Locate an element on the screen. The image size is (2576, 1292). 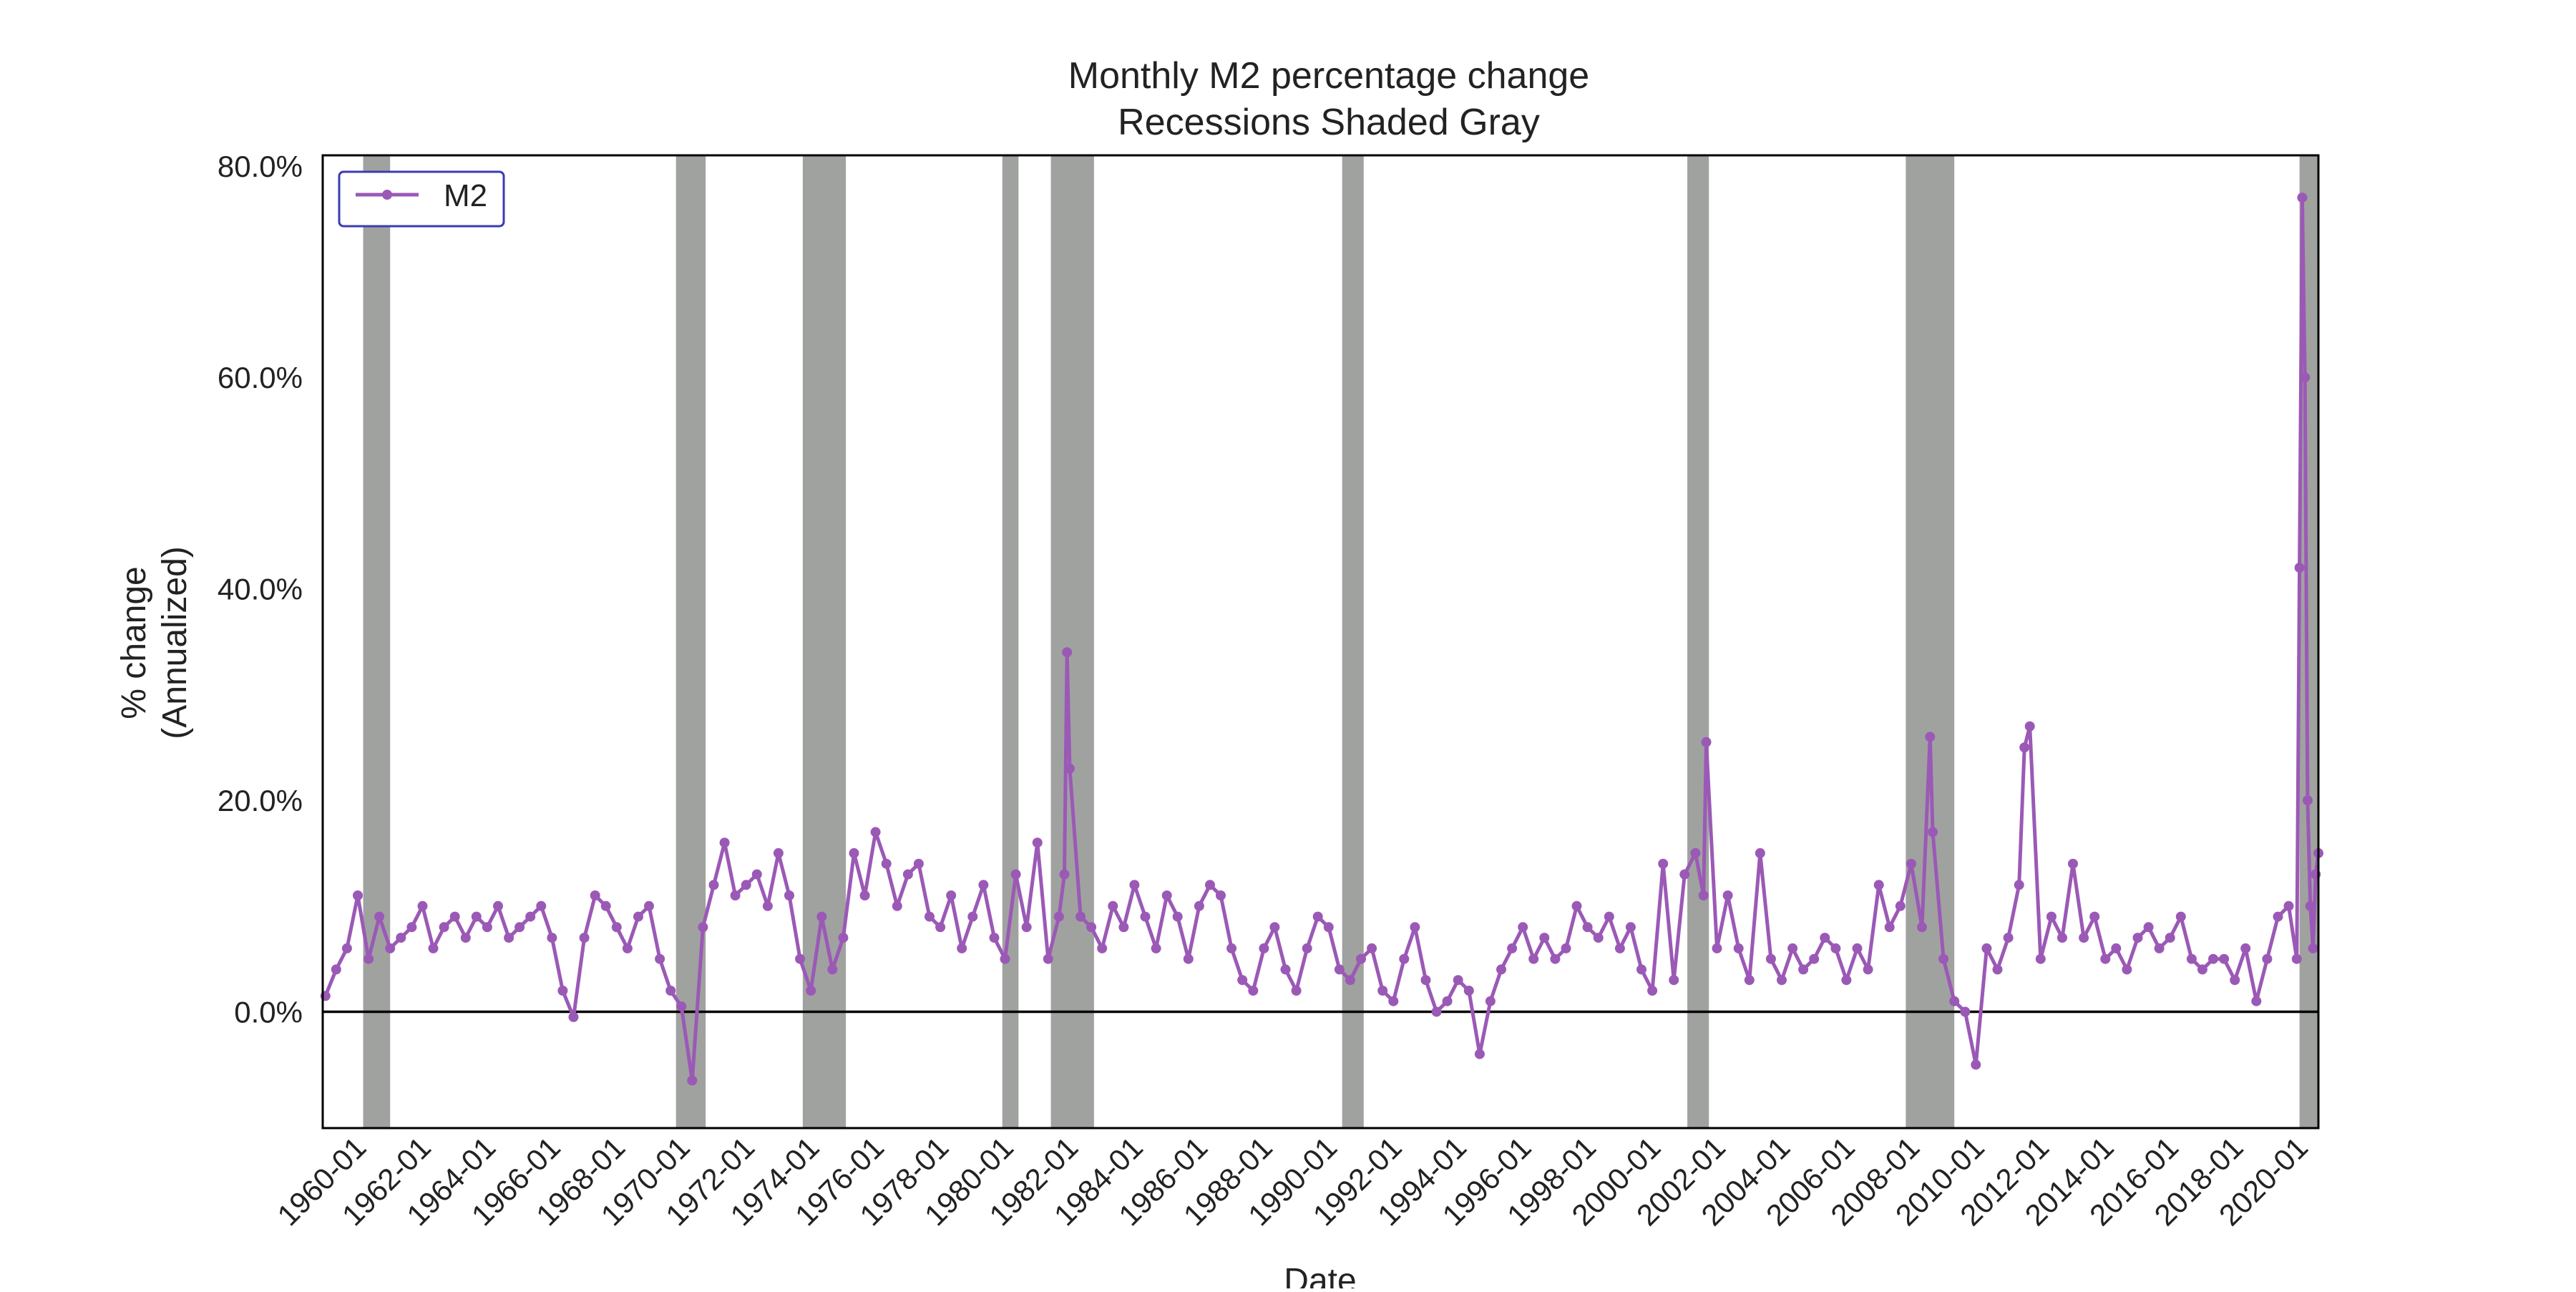
legend-box is located at coordinates (421, 199).